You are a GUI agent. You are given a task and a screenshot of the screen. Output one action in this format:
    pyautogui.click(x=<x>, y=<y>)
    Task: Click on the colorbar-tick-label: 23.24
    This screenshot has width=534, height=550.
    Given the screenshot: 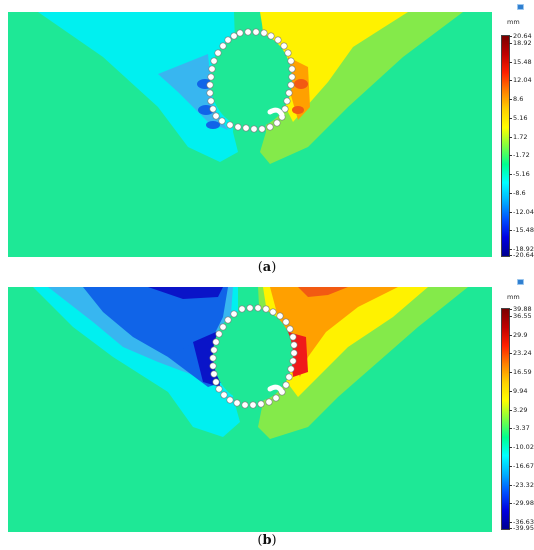 What is the action you would take?
    pyautogui.click(x=522, y=353)
    